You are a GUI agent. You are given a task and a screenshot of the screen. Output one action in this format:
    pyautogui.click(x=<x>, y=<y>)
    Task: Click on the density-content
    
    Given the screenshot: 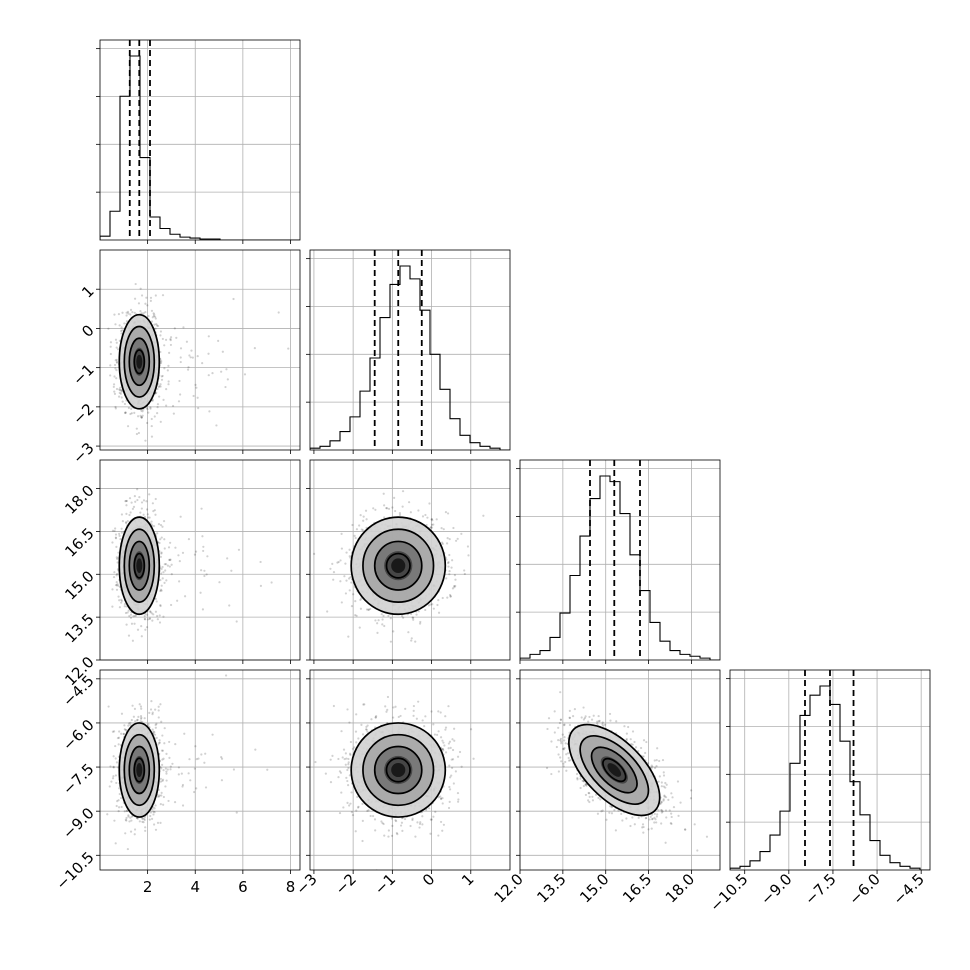 What is the action you would take?
    pyautogui.click(x=187, y=762)
    